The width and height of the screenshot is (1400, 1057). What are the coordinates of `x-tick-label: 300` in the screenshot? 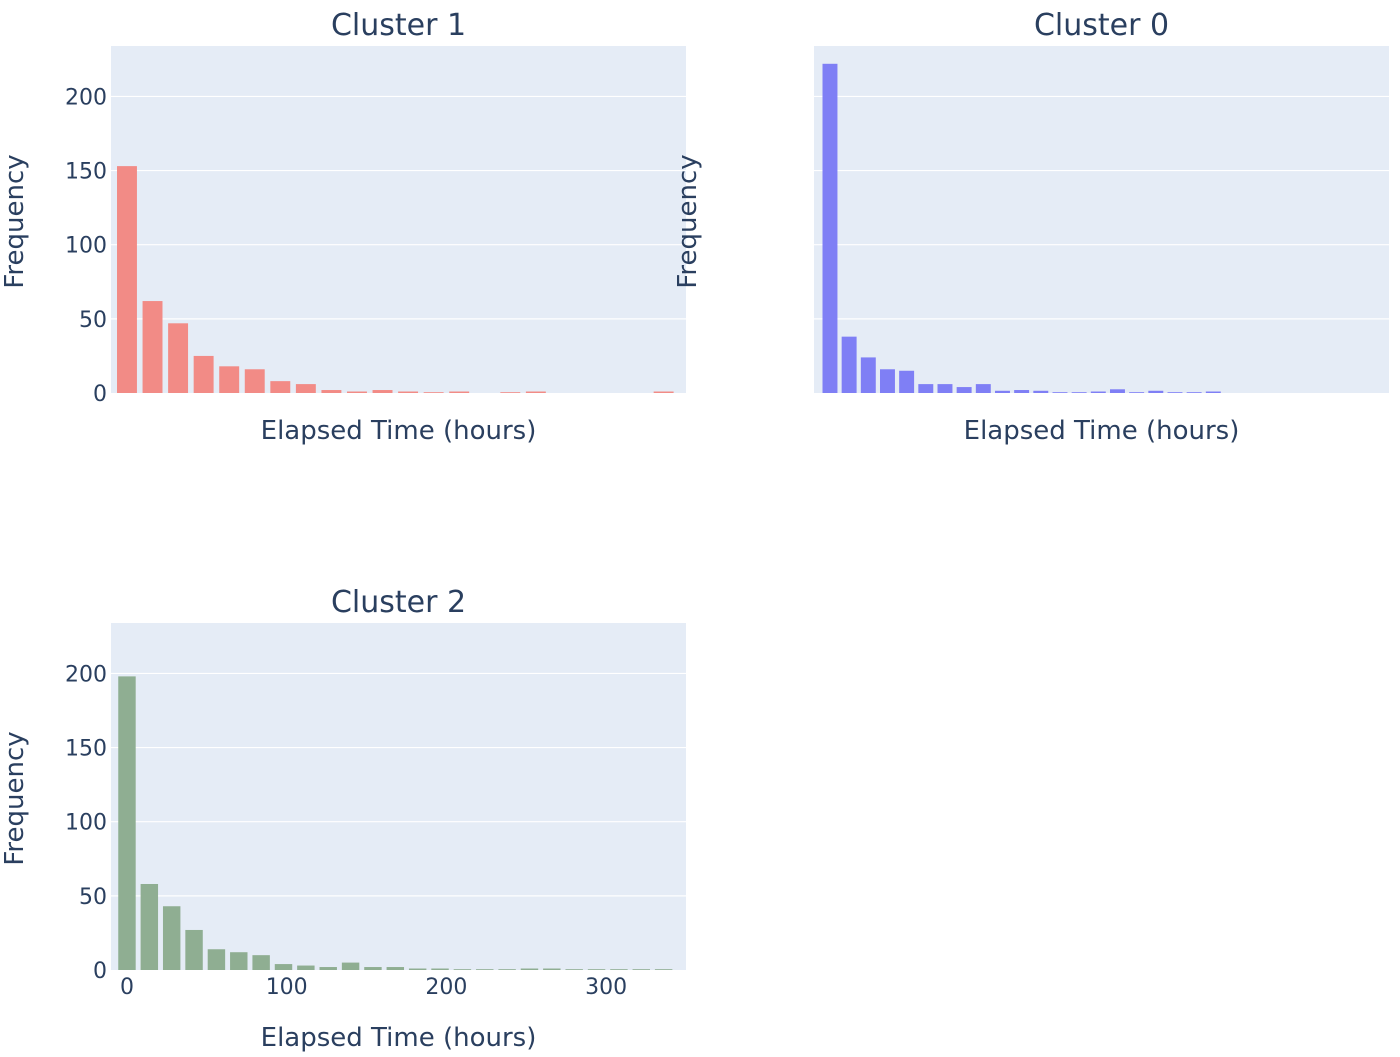 It's located at (606, 987).